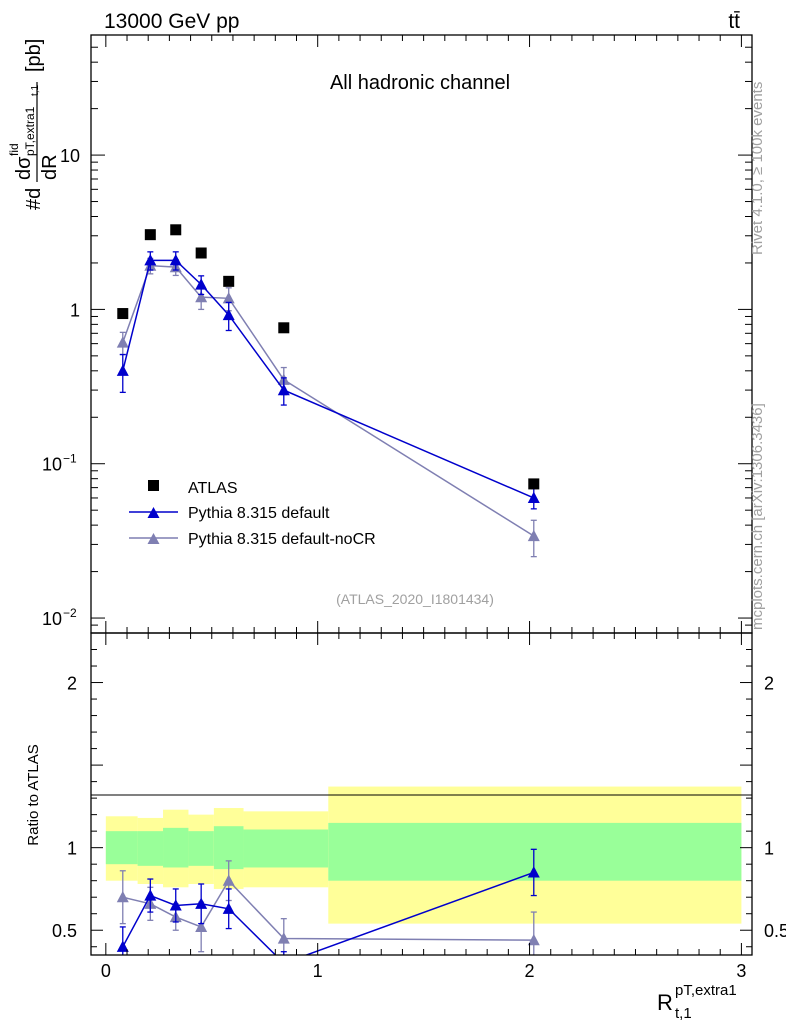 Image resolution: width=786 pixels, height=1024 pixels. What do you see at coordinates (75, 310) in the screenshot?
I see `main-ytick-label-1: 1` at bounding box center [75, 310].